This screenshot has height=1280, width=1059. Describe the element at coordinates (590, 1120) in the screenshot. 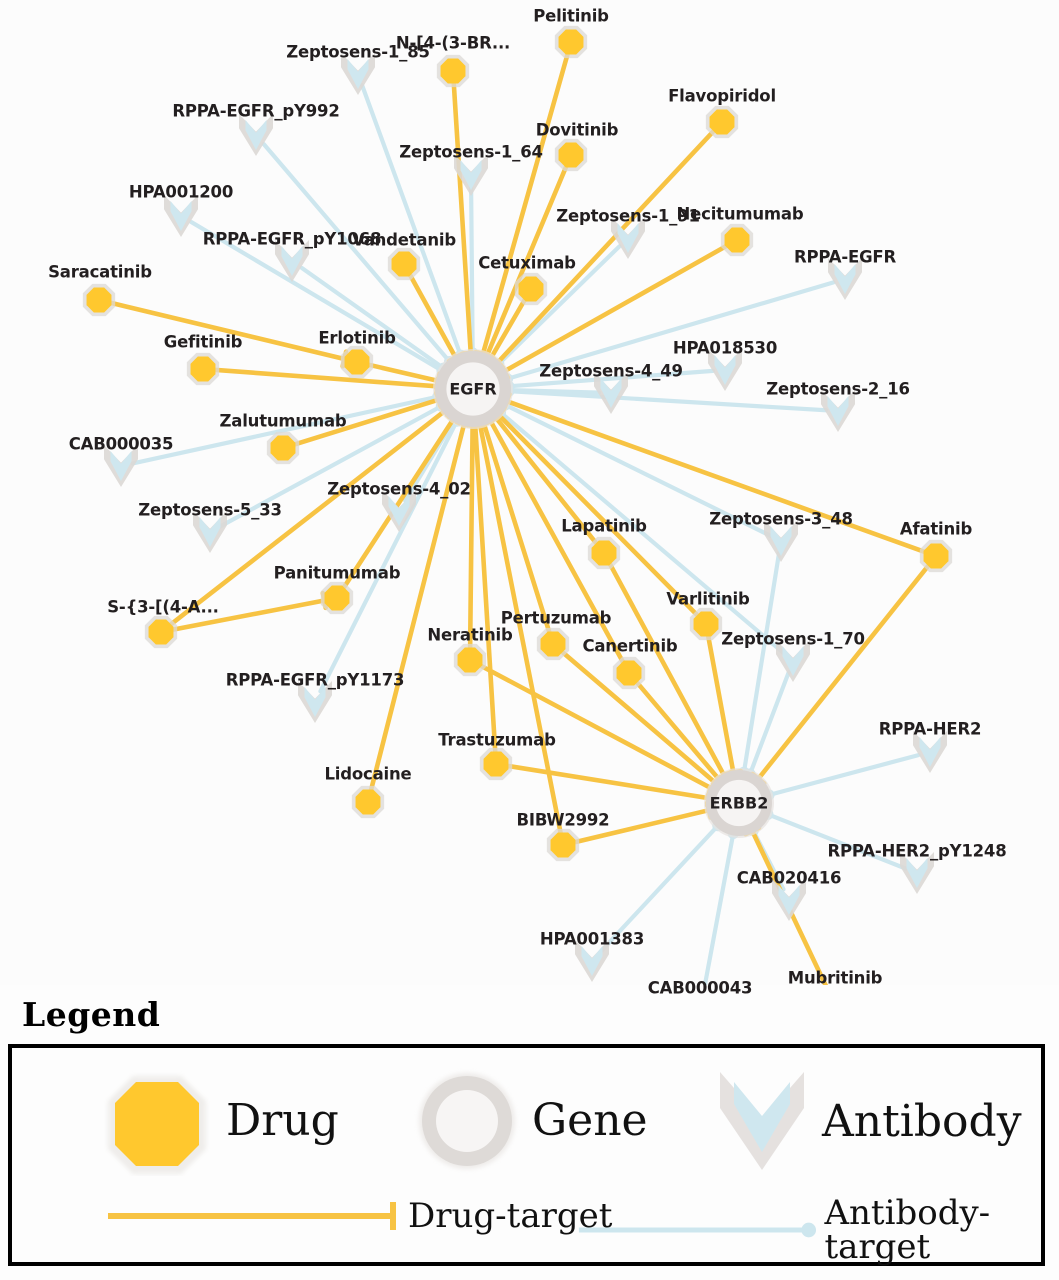

I see `legend-label-gene: Gene` at that location.